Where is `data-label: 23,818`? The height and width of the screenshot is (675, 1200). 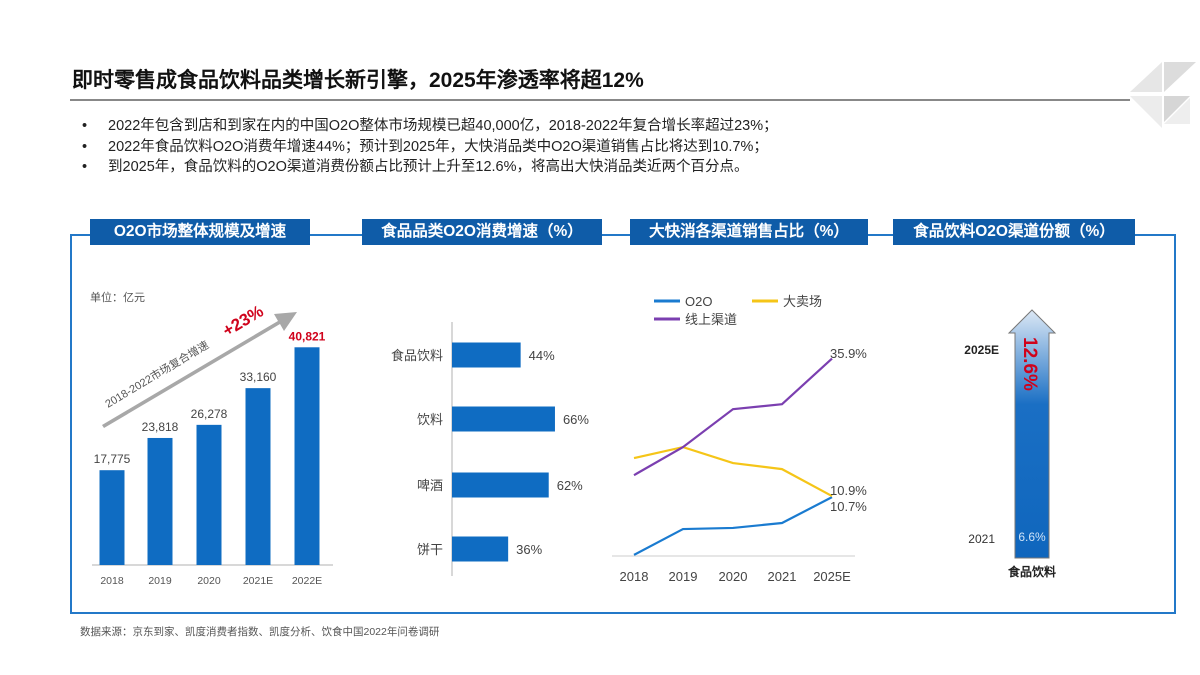
data-label: 23,818 is located at coordinates (160, 427).